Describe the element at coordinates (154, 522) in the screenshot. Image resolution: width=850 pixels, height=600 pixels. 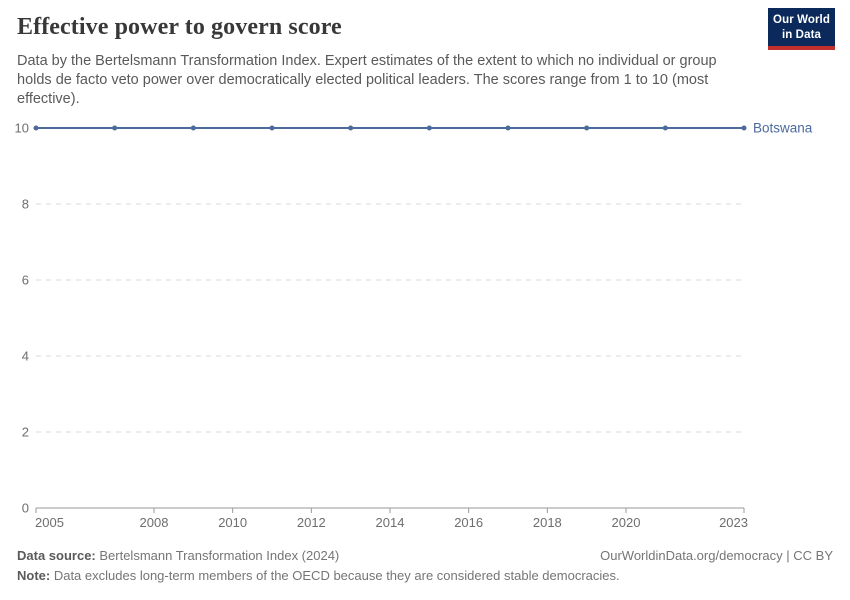
I see `x-tick-label: 2008` at that location.